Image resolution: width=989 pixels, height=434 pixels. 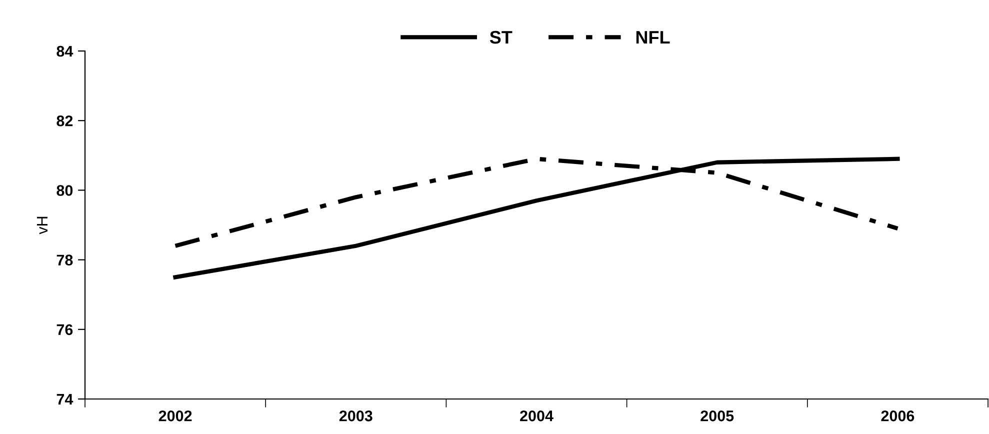 I want to click on x-tick-label: 2005, so click(x=717, y=416).